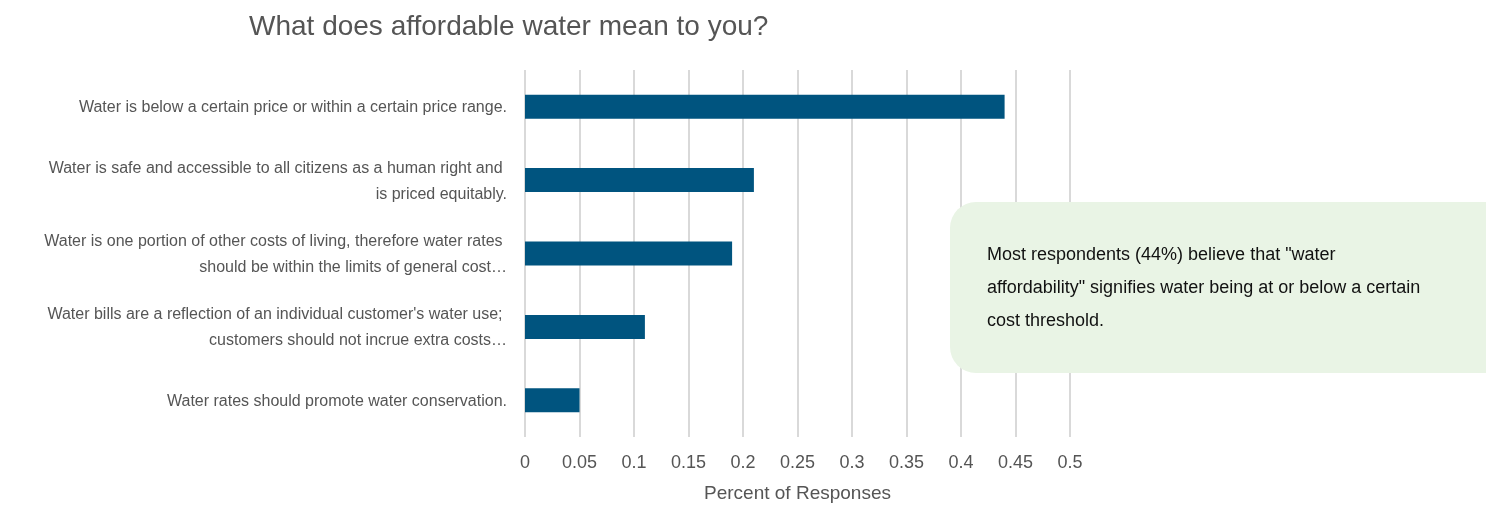 This screenshot has width=1486, height=508. I want to click on x-tick-label: 0.15, so click(688, 462).